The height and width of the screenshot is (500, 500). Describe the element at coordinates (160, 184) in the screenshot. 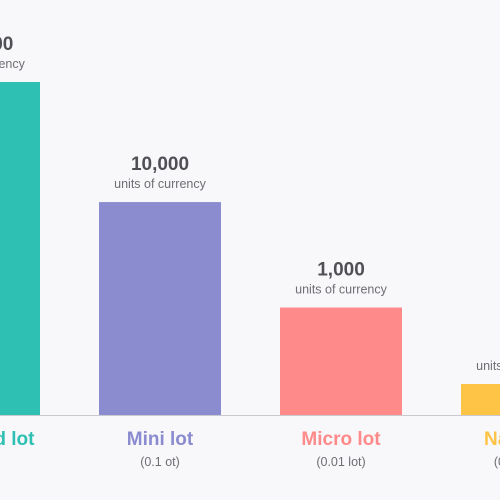

I see `unit-label-1: units of currency` at that location.